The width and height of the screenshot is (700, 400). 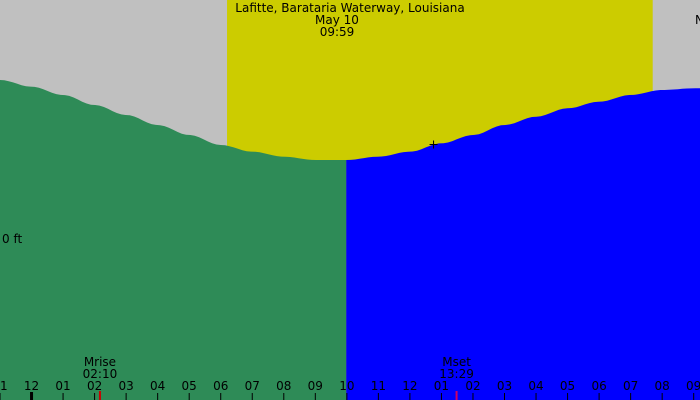 What do you see at coordinates (456, 362) in the screenshot?
I see `moon-event-label: Mset` at bounding box center [456, 362].